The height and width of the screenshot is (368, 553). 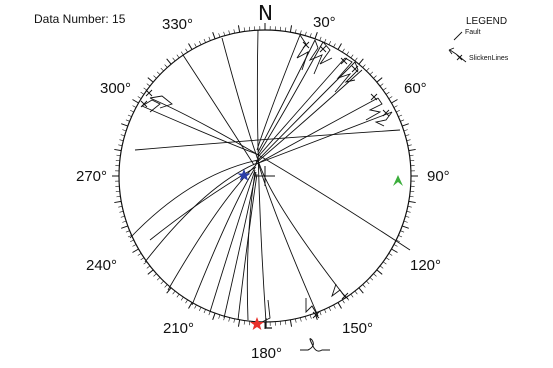 What do you see at coordinates (315, 345) in the screenshot?
I see `shear-sense-icon` at bounding box center [315, 345].